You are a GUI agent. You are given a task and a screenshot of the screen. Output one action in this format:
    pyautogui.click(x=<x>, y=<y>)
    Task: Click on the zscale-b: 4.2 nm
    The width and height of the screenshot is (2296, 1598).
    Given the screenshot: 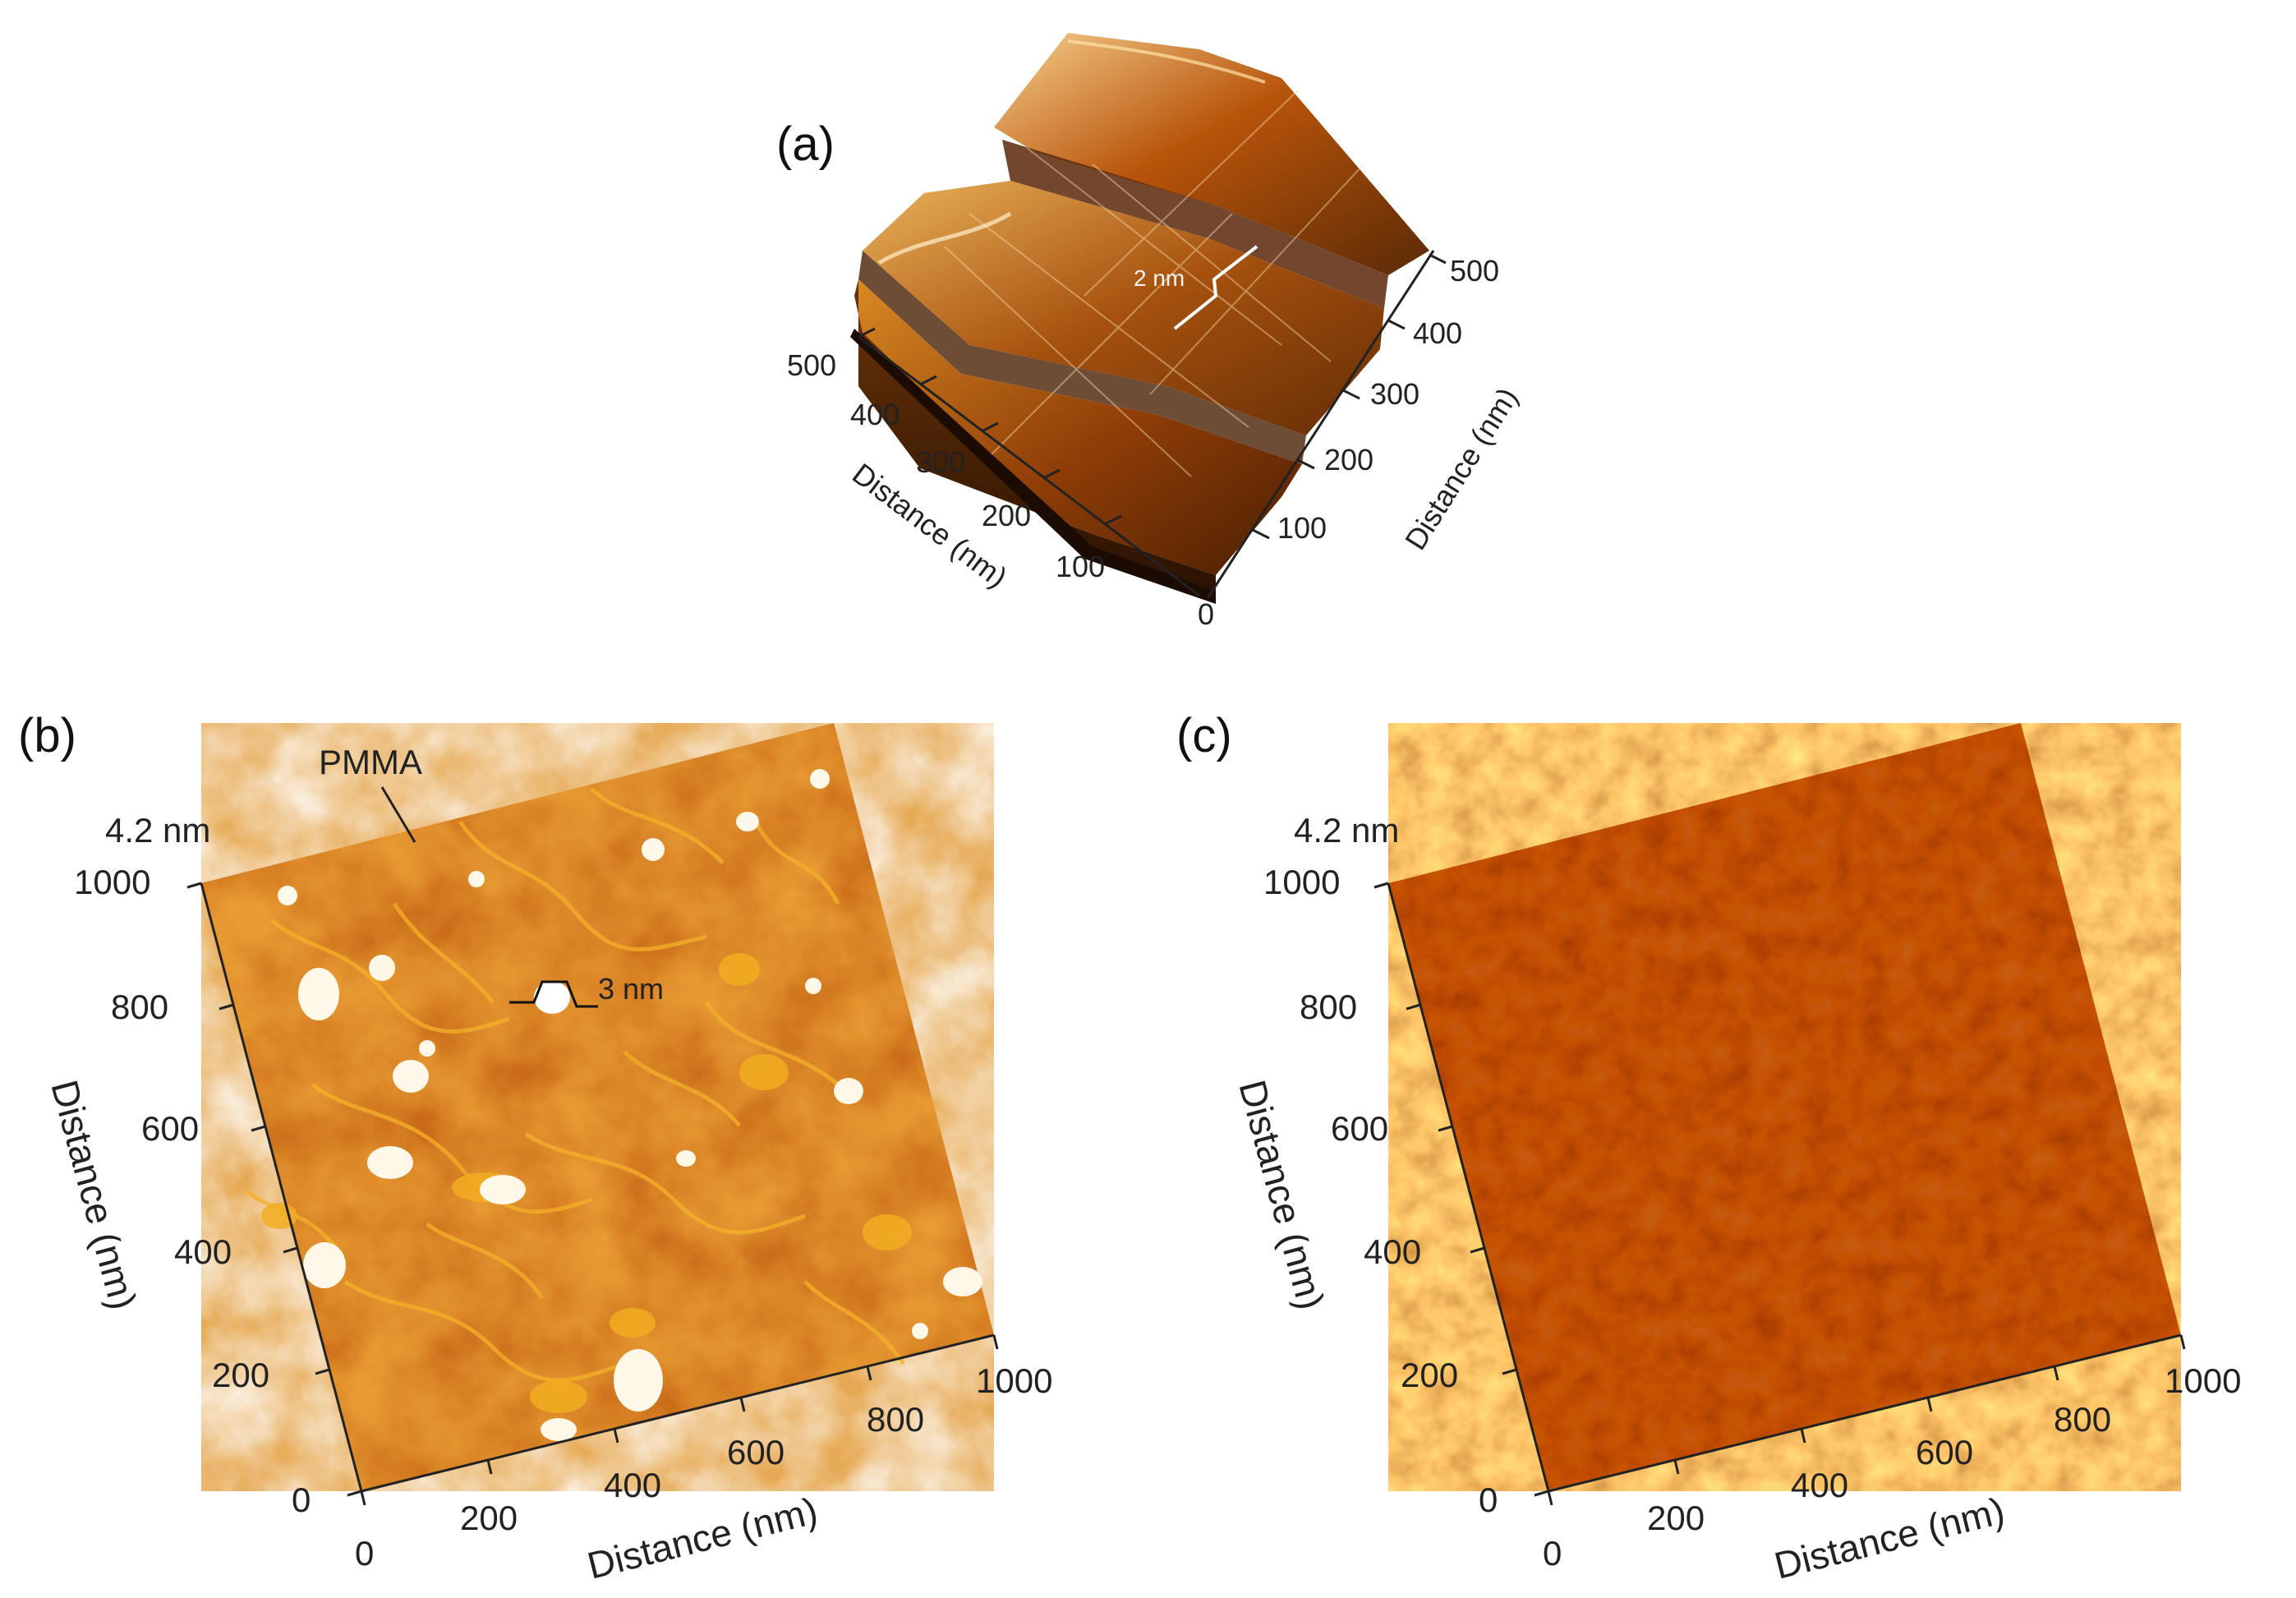 What is the action you would take?
    pyautogui.click(x=157, y=830)
    